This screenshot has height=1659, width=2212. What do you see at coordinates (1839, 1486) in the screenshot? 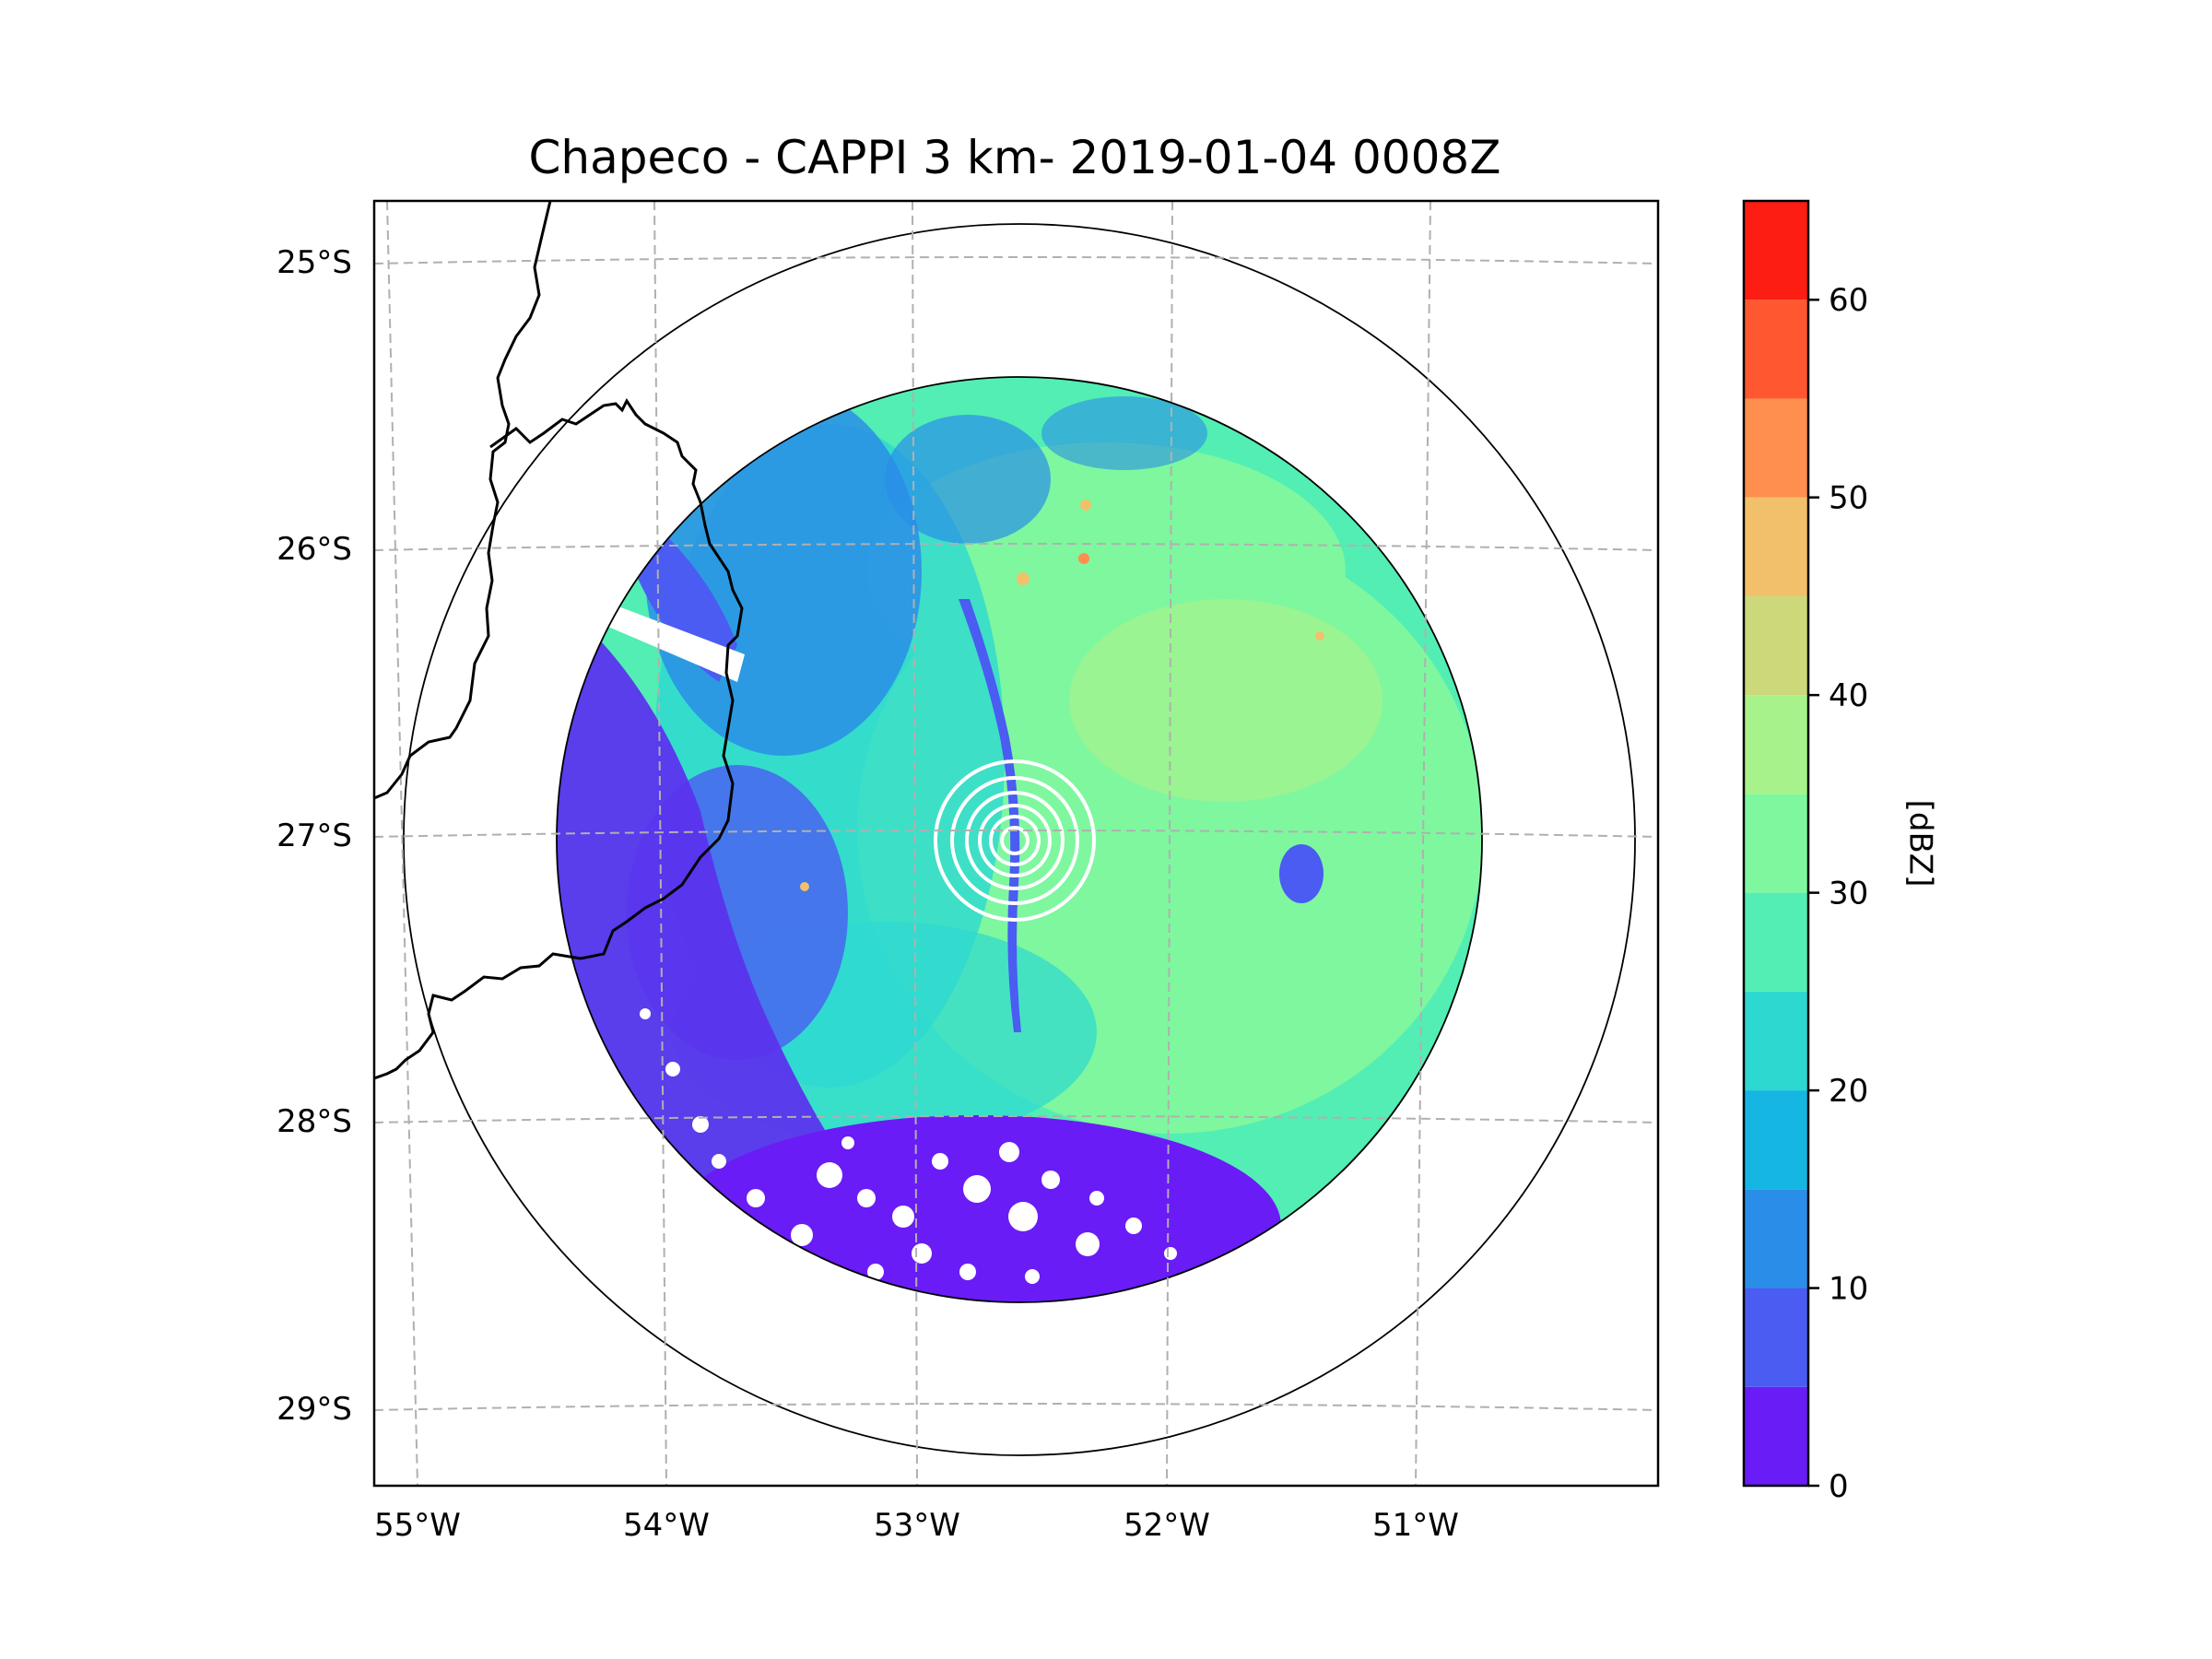
I see `colorbar-tick-label: 0` at bounding box center [1839, 1486].